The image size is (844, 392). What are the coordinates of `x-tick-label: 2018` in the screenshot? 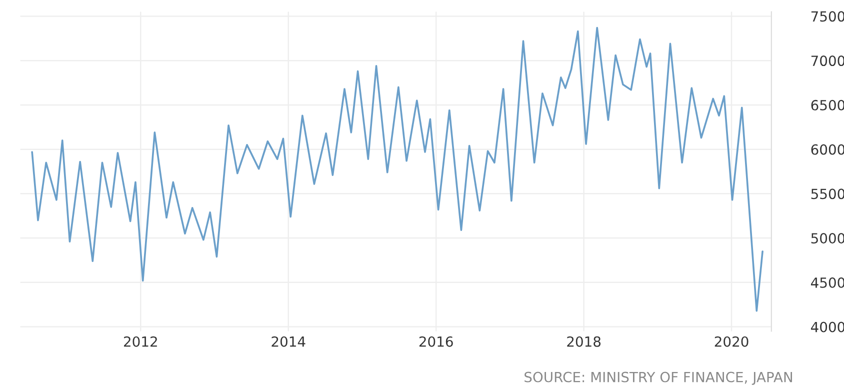 It's located at (584, 341).